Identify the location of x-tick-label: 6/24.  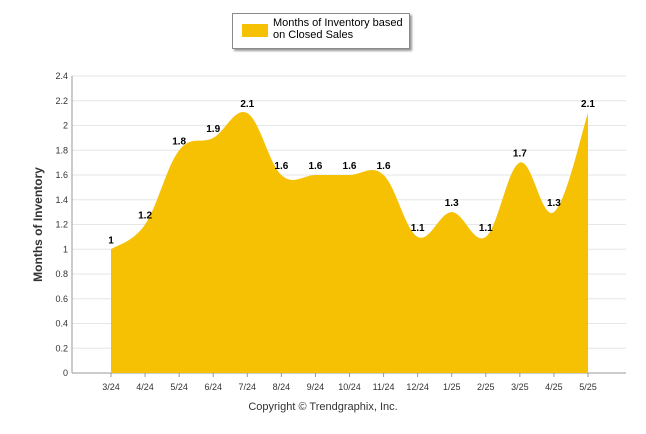
(213, 387).